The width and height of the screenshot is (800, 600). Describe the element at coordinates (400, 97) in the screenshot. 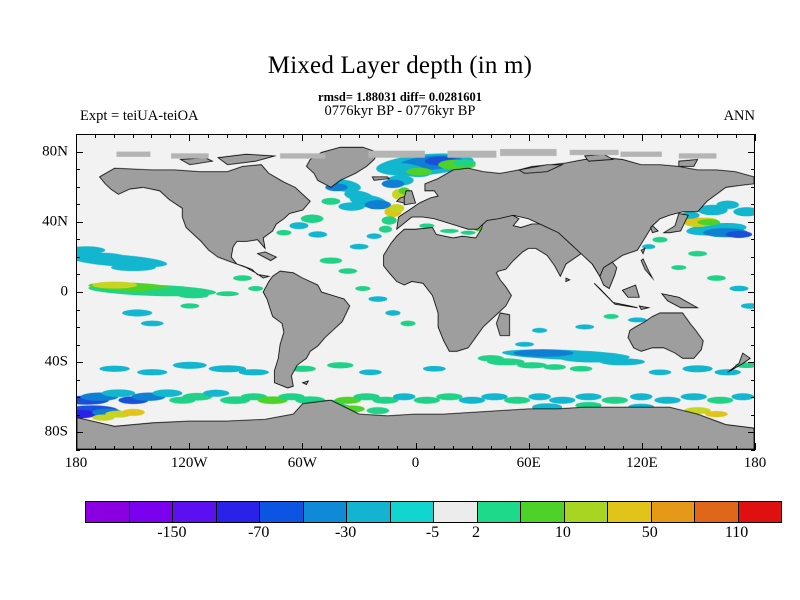

I see `statistics-annotation: rmsd= 1.88031 diff= 0.0281601` at that location.